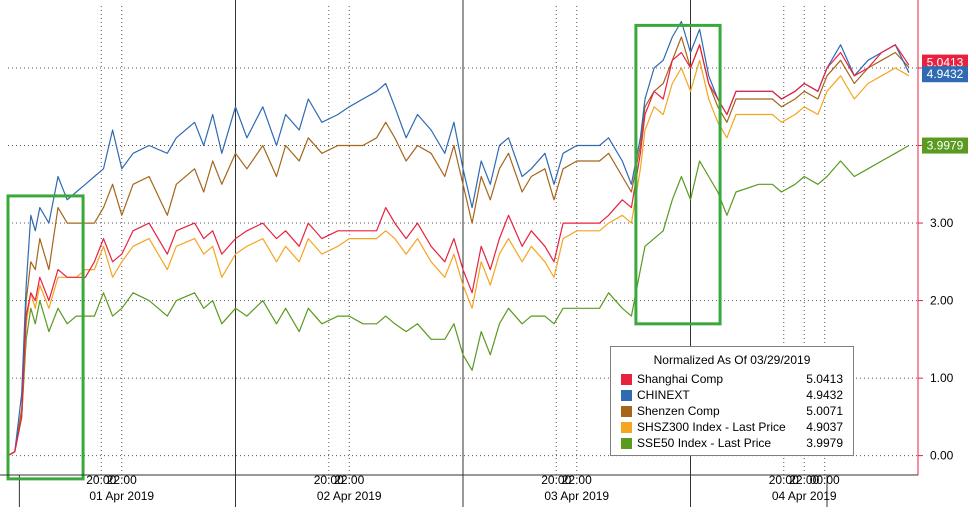 This screenshot has height=512, width=976. I want to click on y-tick-label: 0.00, so click(942, 456).